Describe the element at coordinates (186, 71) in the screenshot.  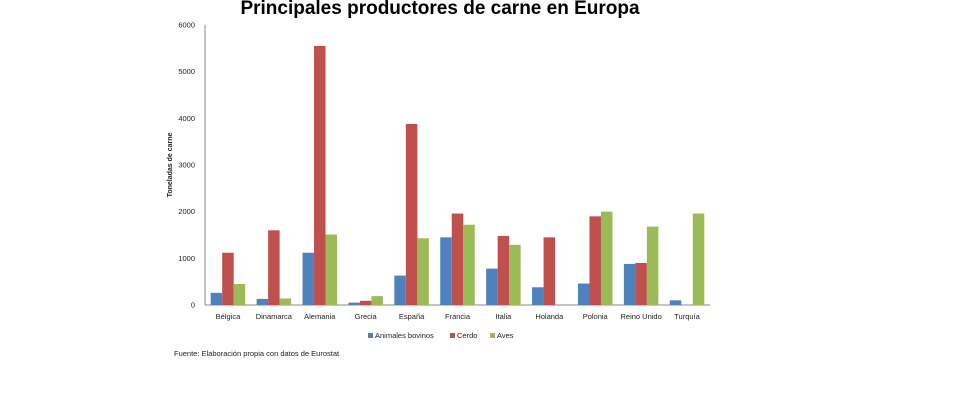
I see `y-tick-label: 5000` at that location.